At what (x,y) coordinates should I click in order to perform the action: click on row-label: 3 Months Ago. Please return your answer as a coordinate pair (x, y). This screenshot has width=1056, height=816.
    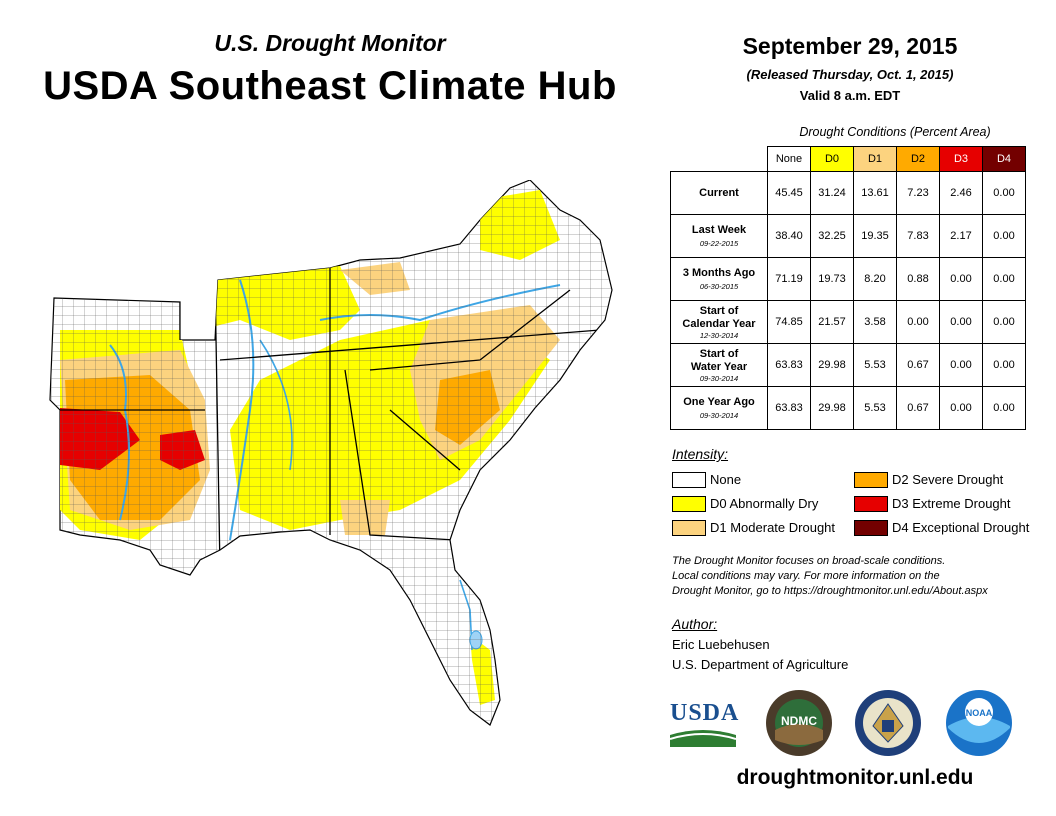
    Looking at the image, I should click on (719, 273).